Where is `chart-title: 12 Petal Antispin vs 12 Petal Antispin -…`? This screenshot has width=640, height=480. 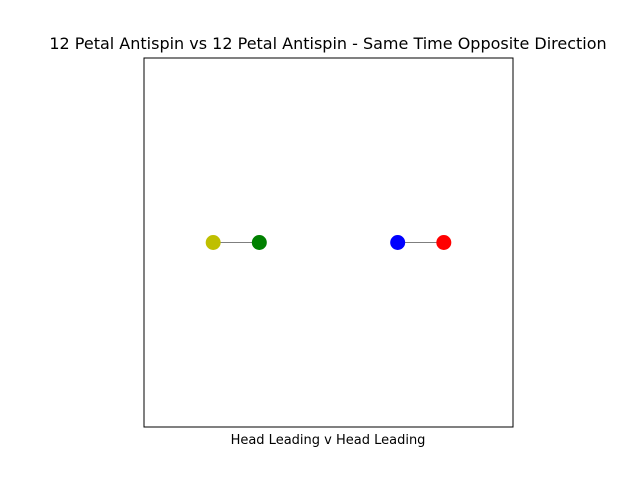 chart-title: 12 Petal Antispin vs 12 Petal Antispin -… is located at coordinates (327, 43).